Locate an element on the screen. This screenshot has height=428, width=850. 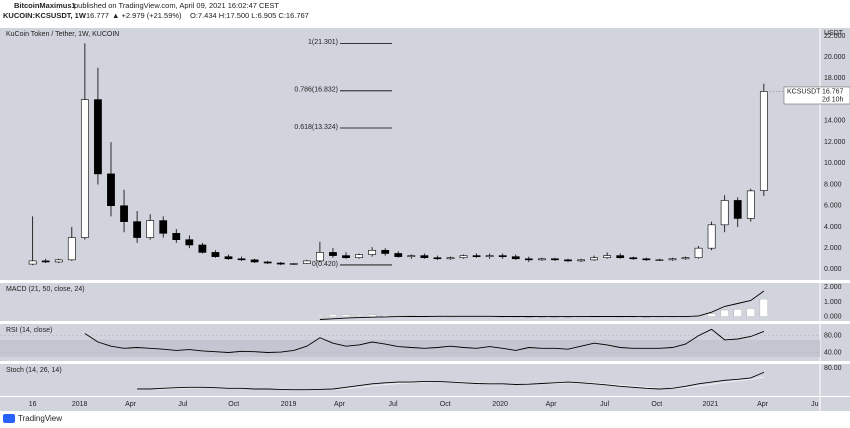
x-tick-label: Ju is located at coordinates (815, 404).